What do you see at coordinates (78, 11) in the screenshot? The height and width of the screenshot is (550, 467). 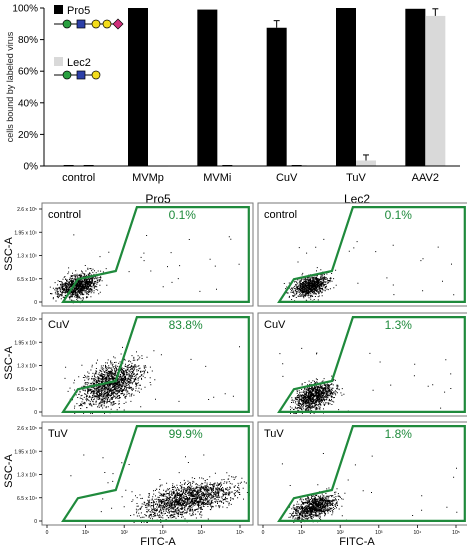 I see `legend-label-pro5: Pro5` at bounding box center [78, 11].